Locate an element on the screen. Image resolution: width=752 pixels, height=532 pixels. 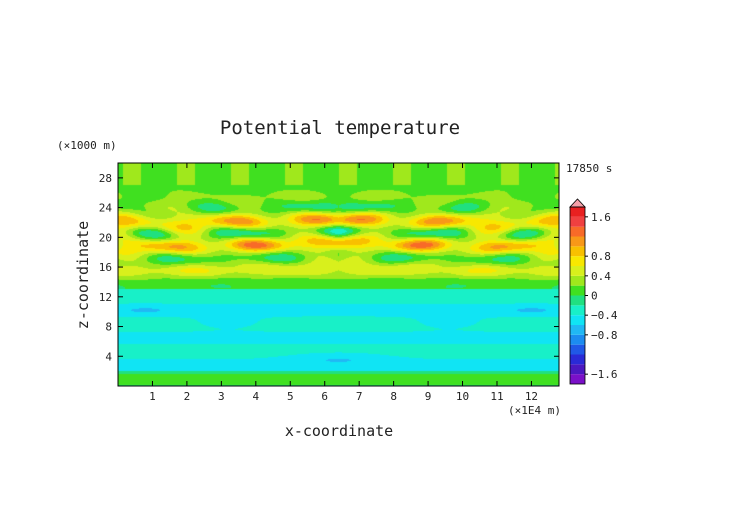
x-tick-label: 12 is located at coordinates (531, 396).